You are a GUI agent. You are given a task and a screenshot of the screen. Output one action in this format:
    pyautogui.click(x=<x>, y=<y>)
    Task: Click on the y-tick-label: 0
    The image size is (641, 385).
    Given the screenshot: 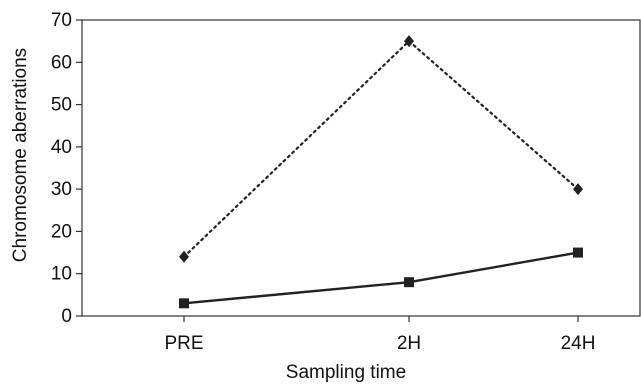 What is the action you would take?
    pyautogui.click(x=66, y=316)
    